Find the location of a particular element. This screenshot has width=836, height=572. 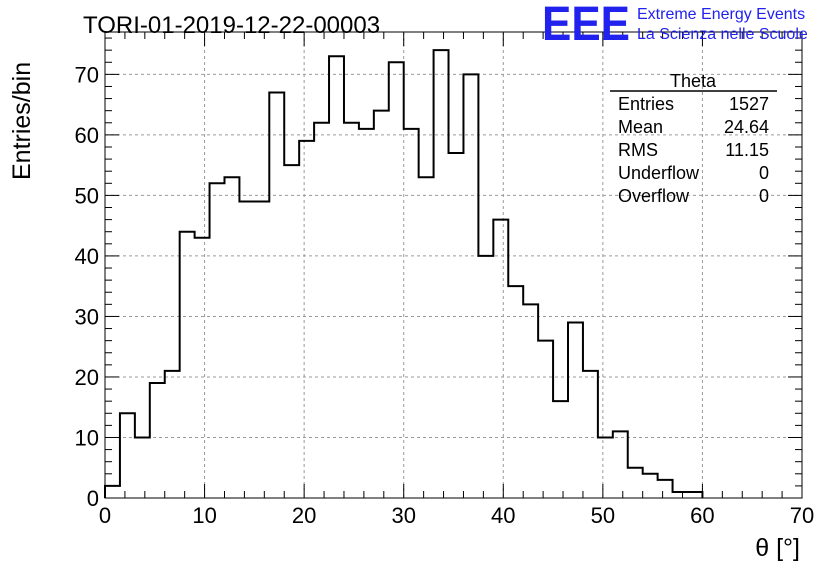

stats-value: 1527 is located at coordinates (749, 104).